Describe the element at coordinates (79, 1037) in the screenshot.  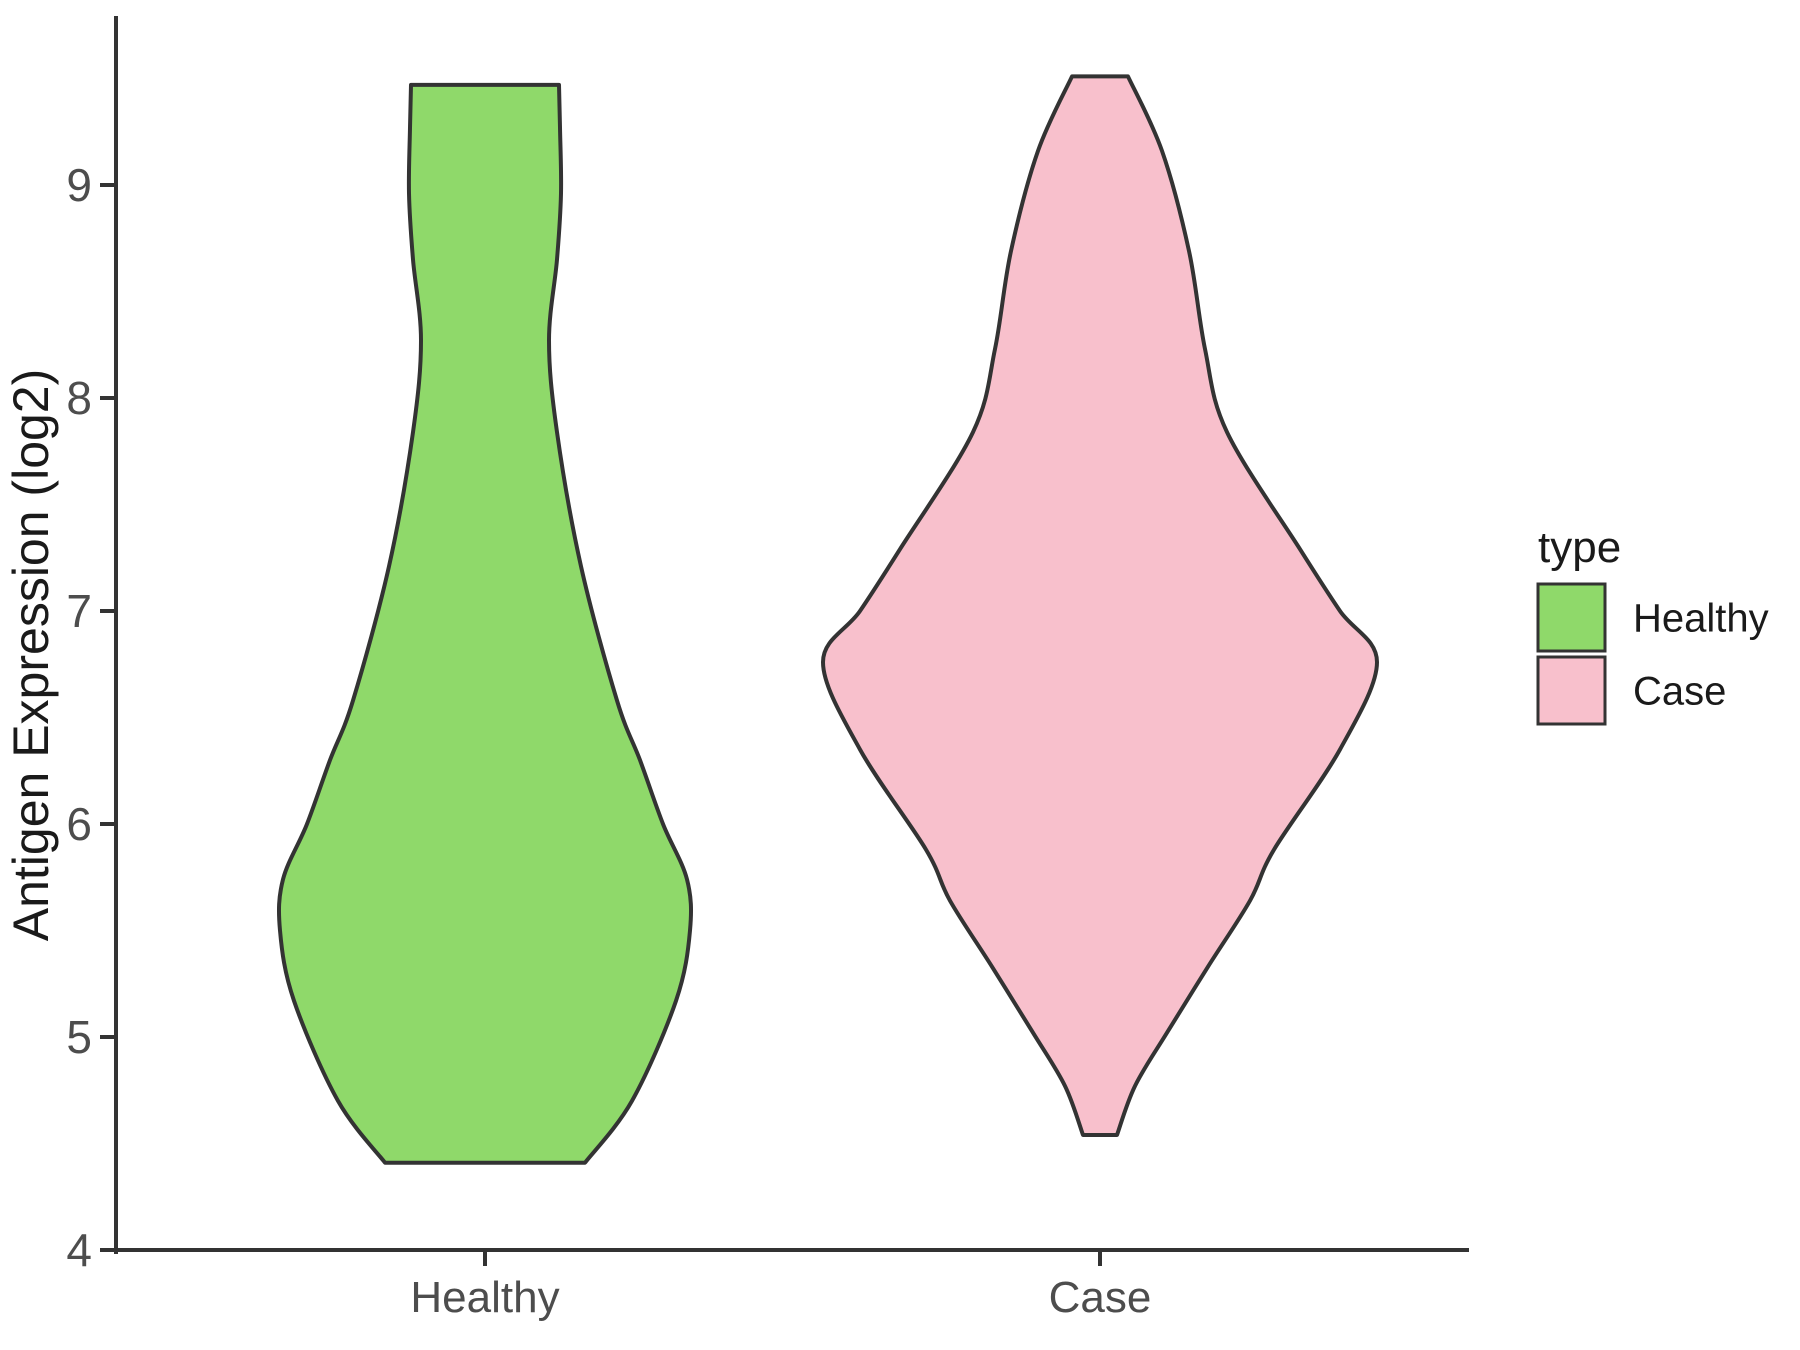
I see `y-tick-label: 5` at that location.